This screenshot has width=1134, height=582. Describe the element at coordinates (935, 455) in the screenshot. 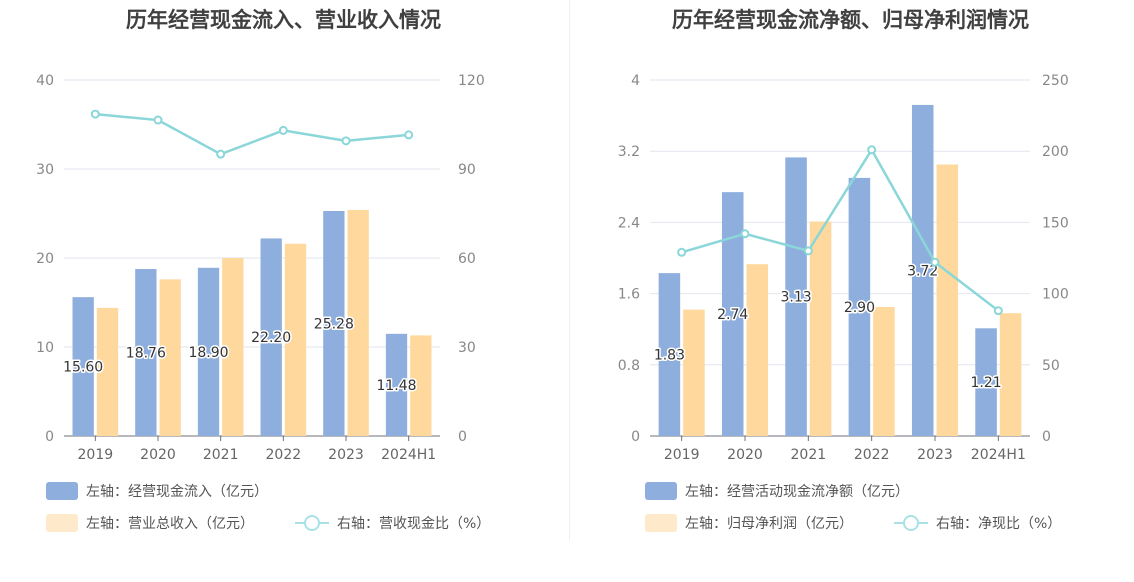

I see `x-axis-tick-label: 2023` at that location.